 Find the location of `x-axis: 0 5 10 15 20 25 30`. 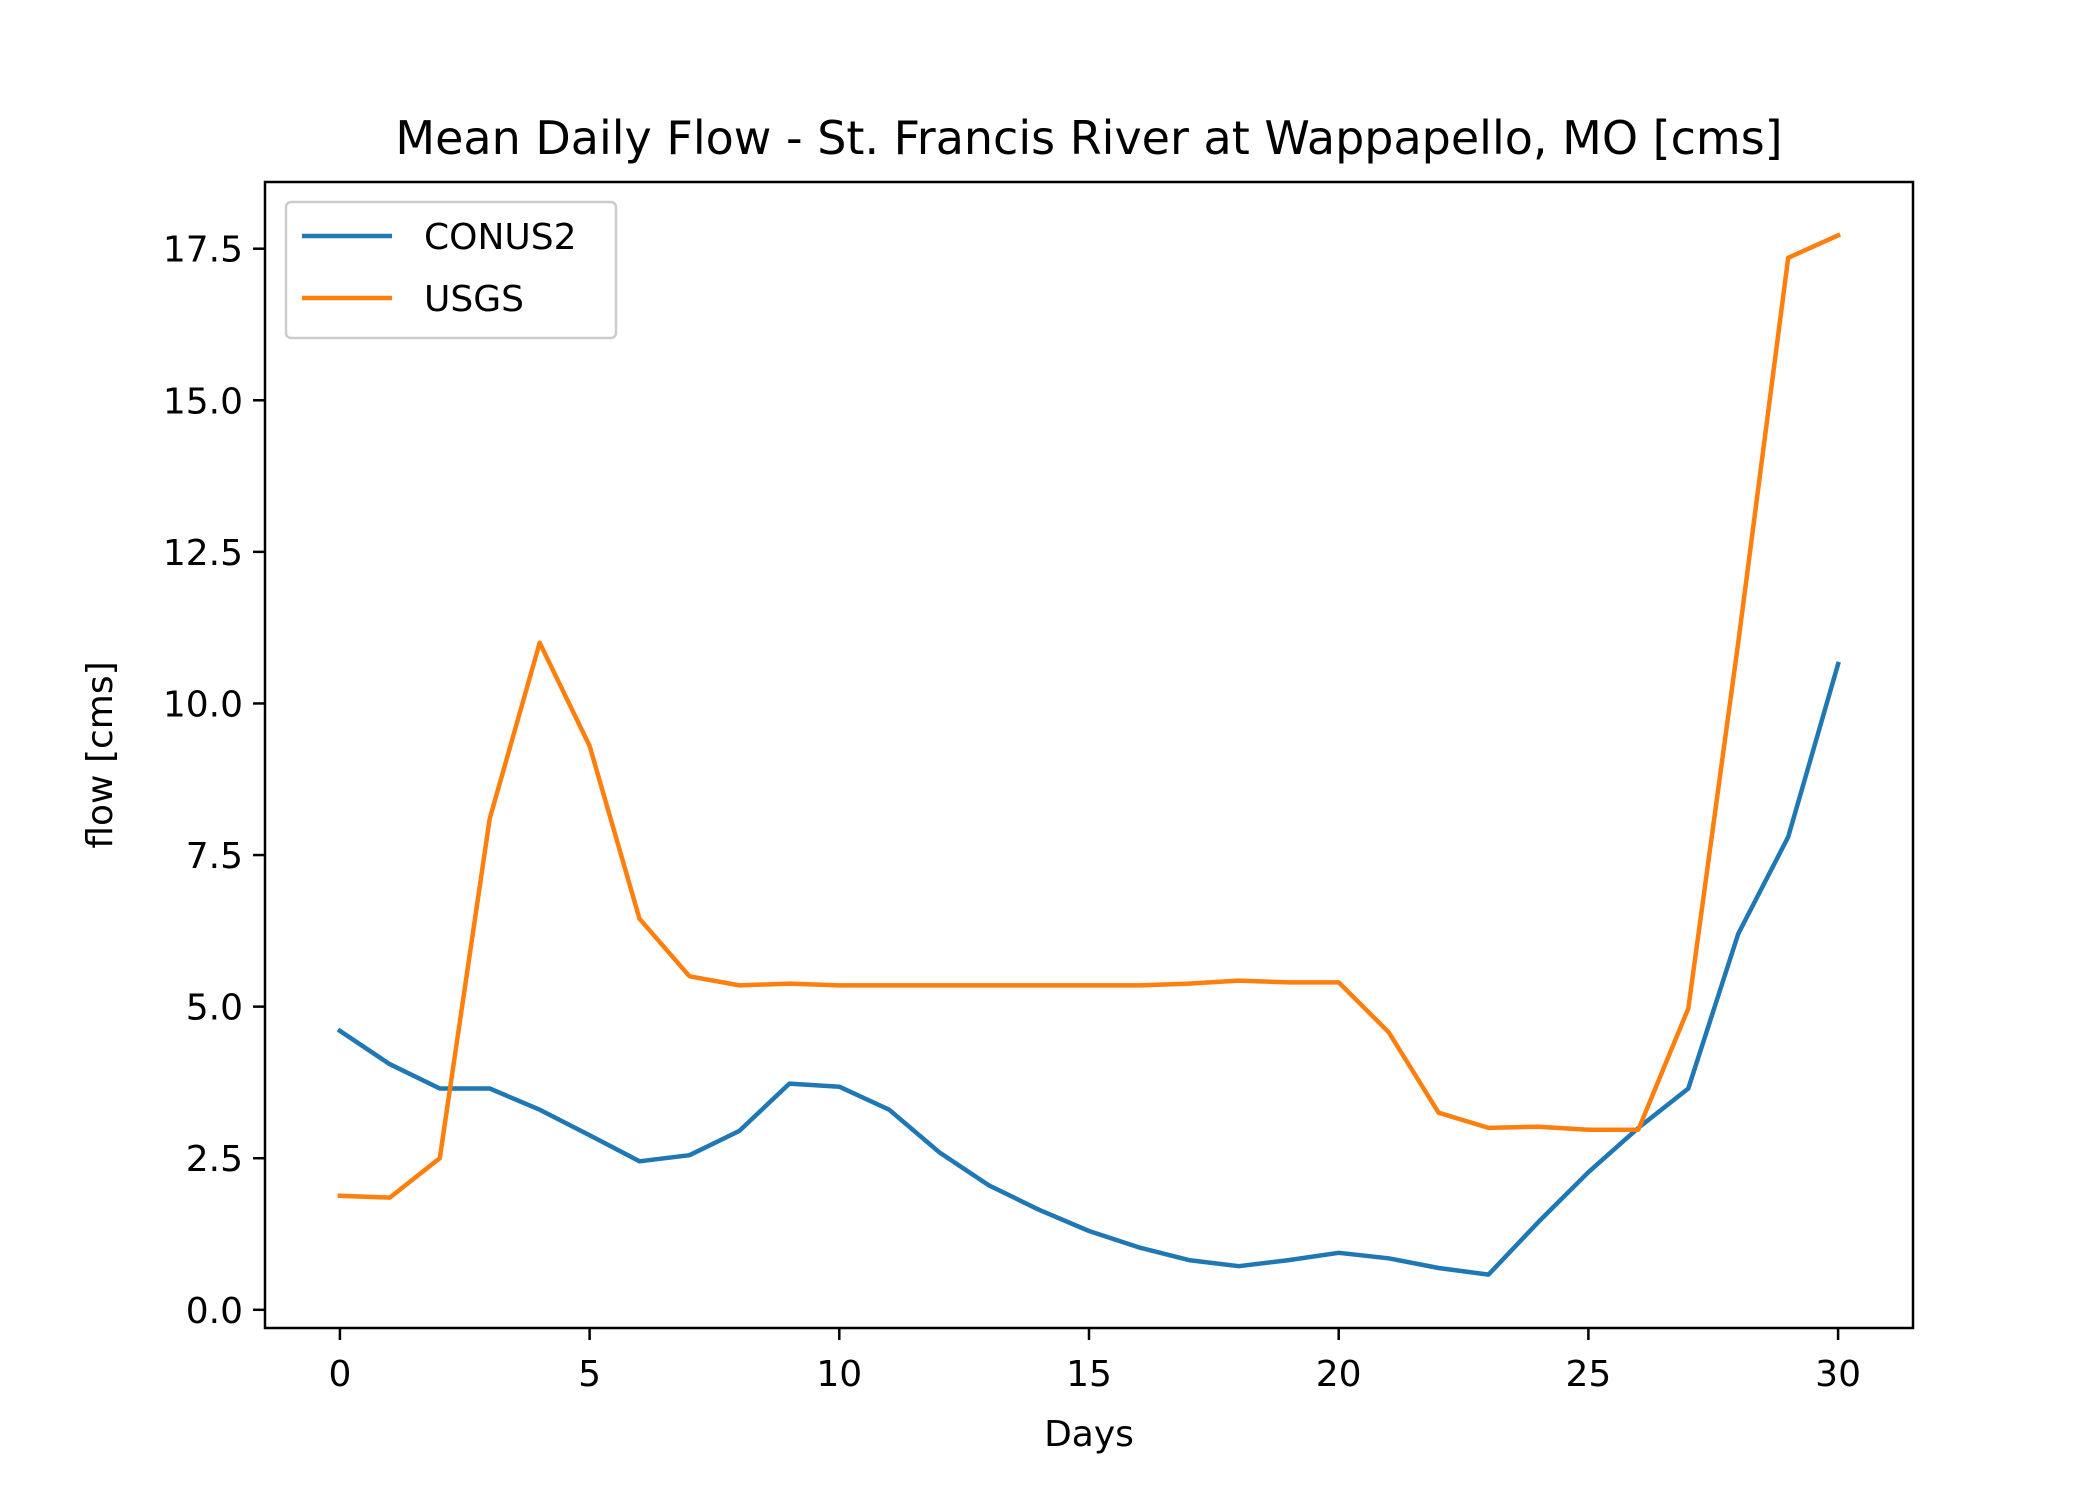

x-axis: 0 5 10 15 20 25 30 is located at coordinates (1094, 1361).